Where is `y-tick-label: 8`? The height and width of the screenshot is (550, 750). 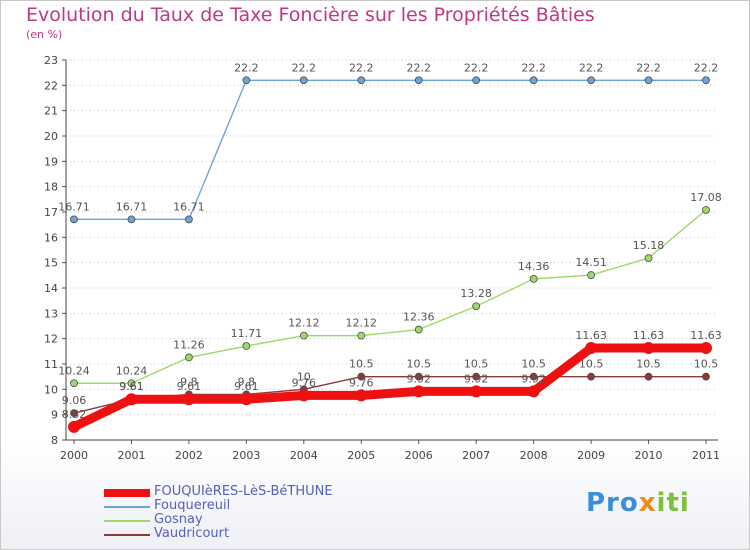
y-tick-label: 8 is located at coordinates (54, 440).